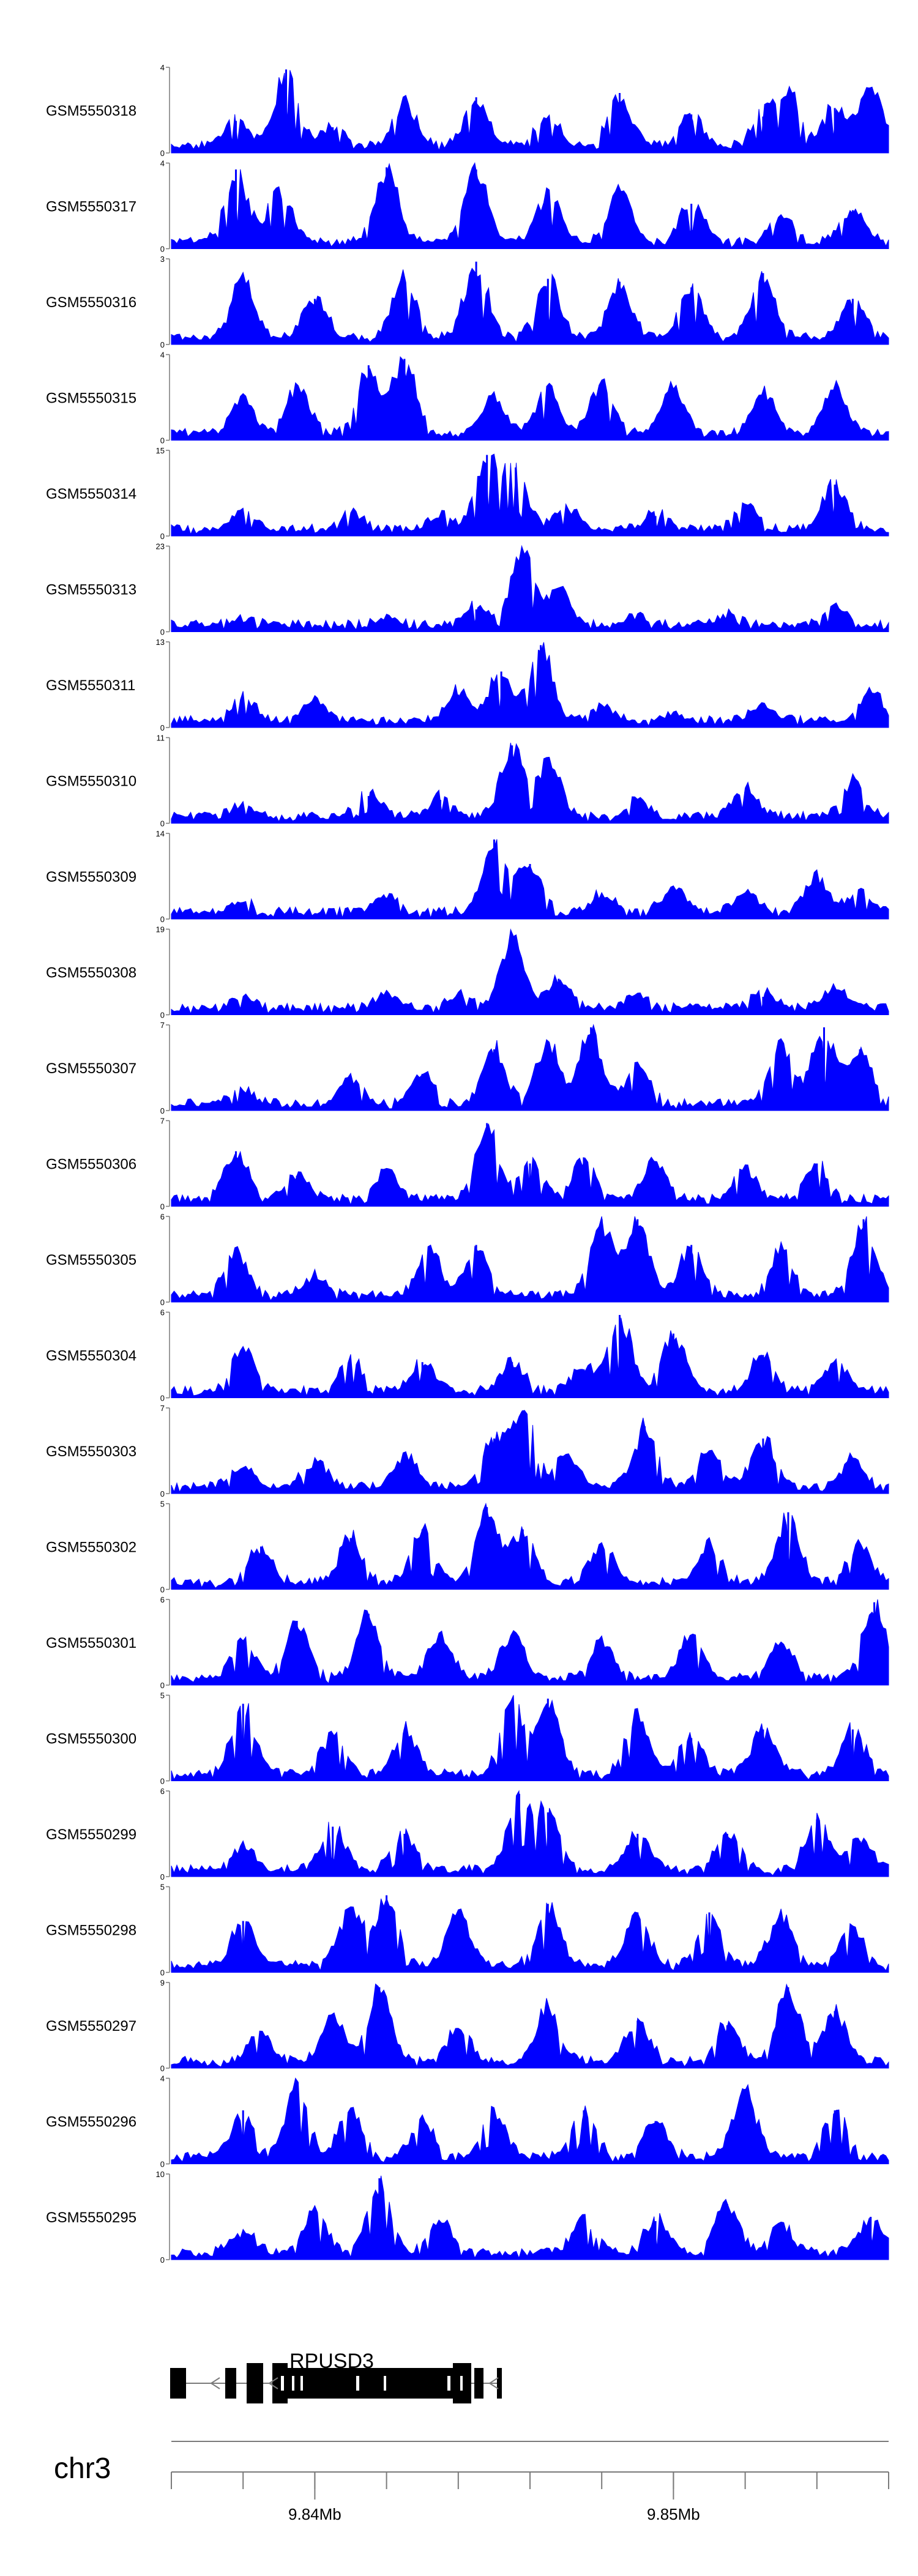  Describe the element at coordinates (91, 590) in the screenshot. I see `track-label: GSM5550313` at that location.